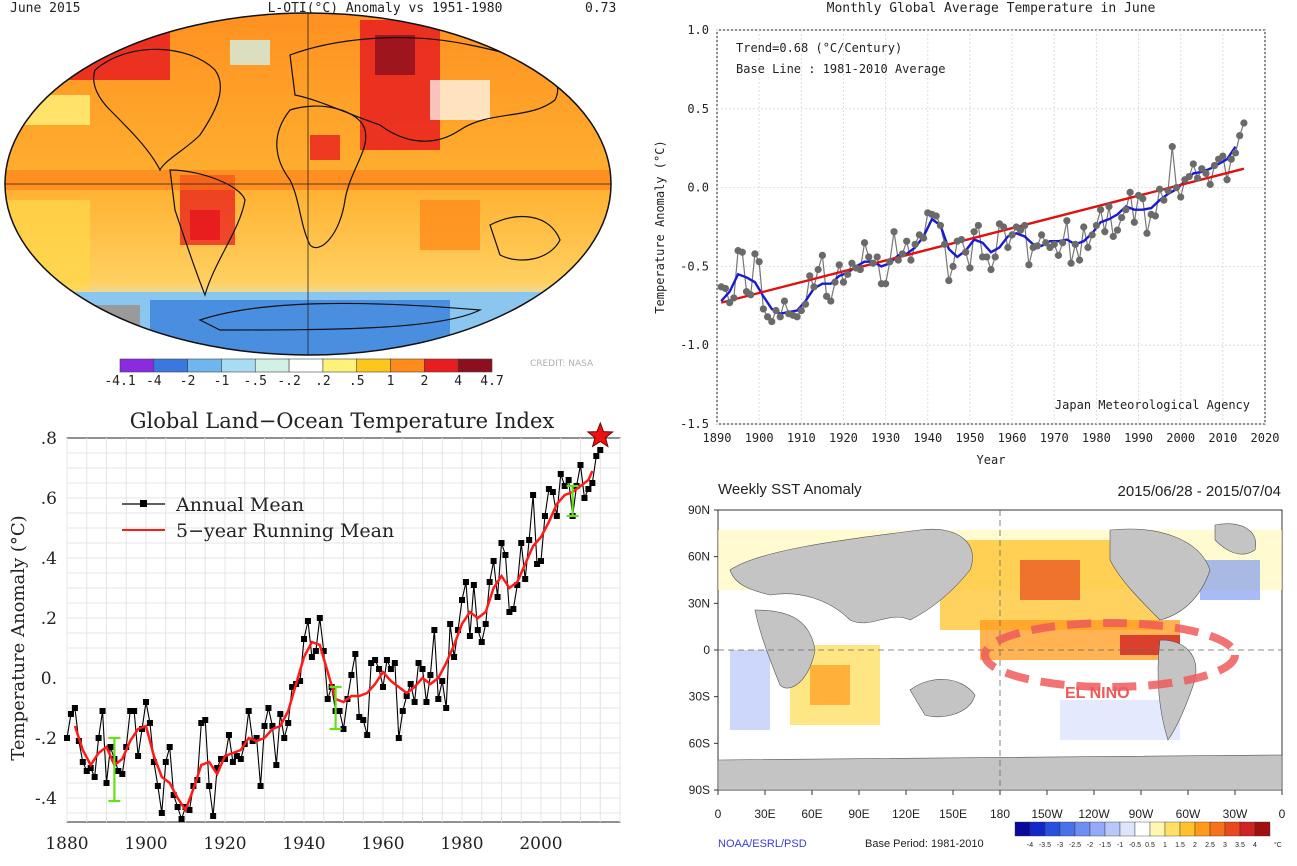 The width and height of the screenshot is (1297, 866). Describe the element at coordinates (694, 345) in the screenshot. I see `jma-ytick-label: -1.0` at that location.